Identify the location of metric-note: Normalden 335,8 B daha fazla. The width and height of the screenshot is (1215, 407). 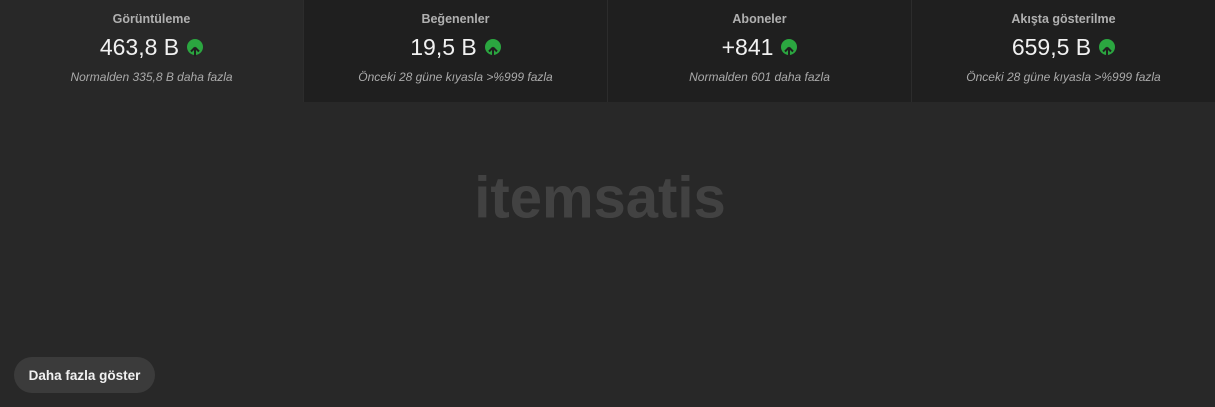
(151, 77).